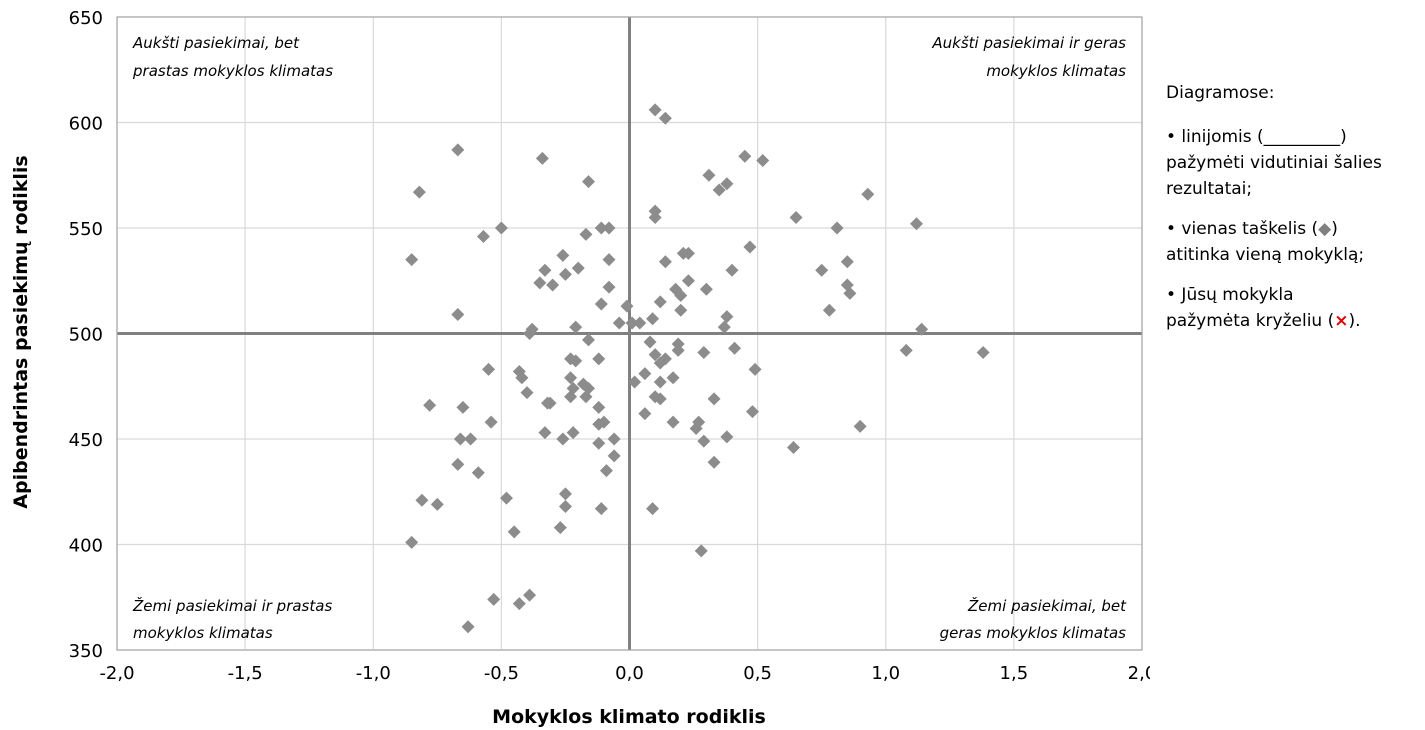  I want to click on note-text: atitinka vieną mokyklą;, so click(1265, 255).